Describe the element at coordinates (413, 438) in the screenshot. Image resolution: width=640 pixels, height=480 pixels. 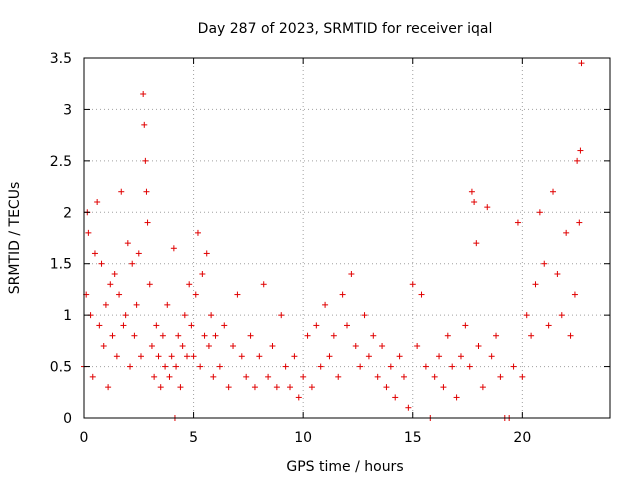
I see `x-tick-label: 15` at that location.